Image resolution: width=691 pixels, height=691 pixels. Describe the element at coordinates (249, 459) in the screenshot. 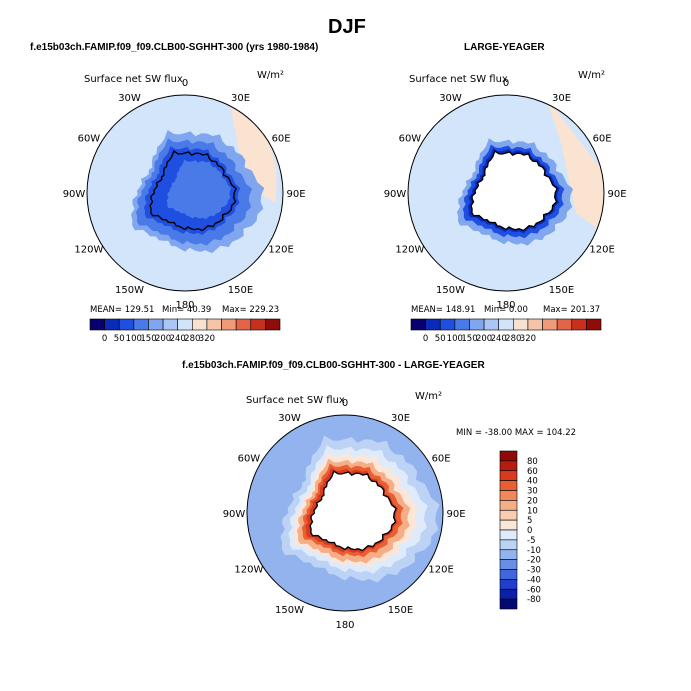

I see `diff-lon-label: 60W` at that location.